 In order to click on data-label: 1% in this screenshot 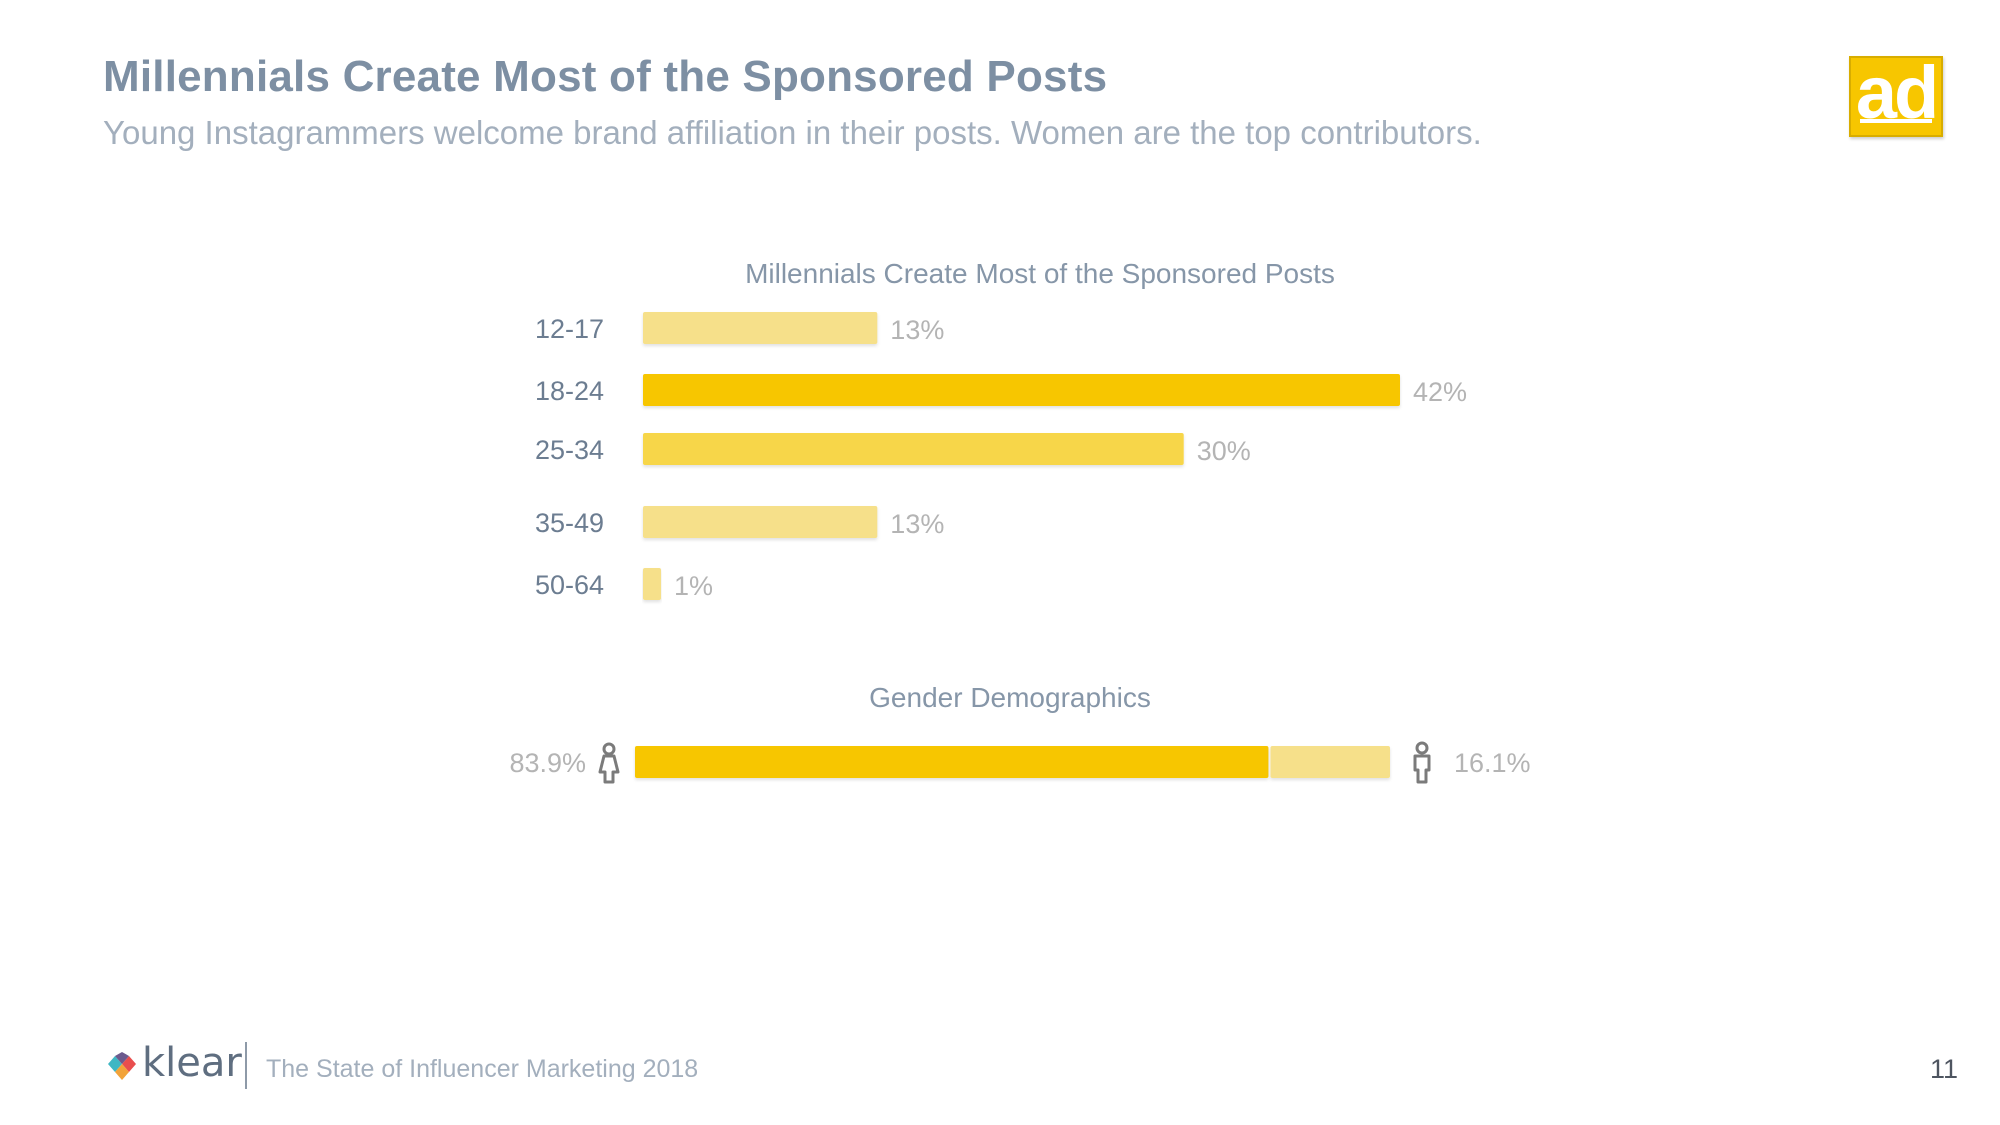, I will do `click(693, 586)`.